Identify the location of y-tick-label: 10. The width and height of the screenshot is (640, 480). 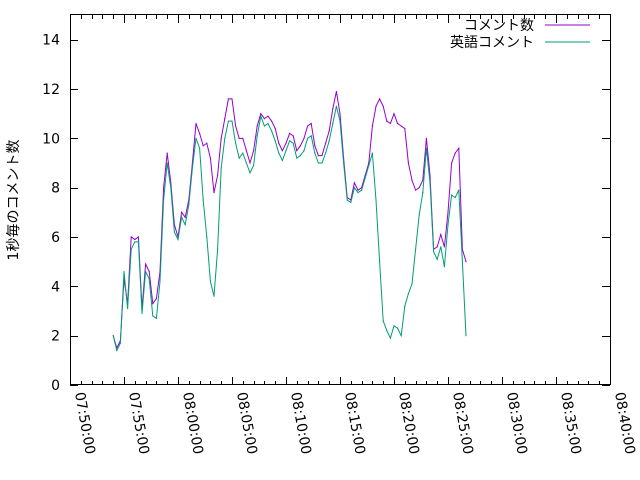
(51, 139).